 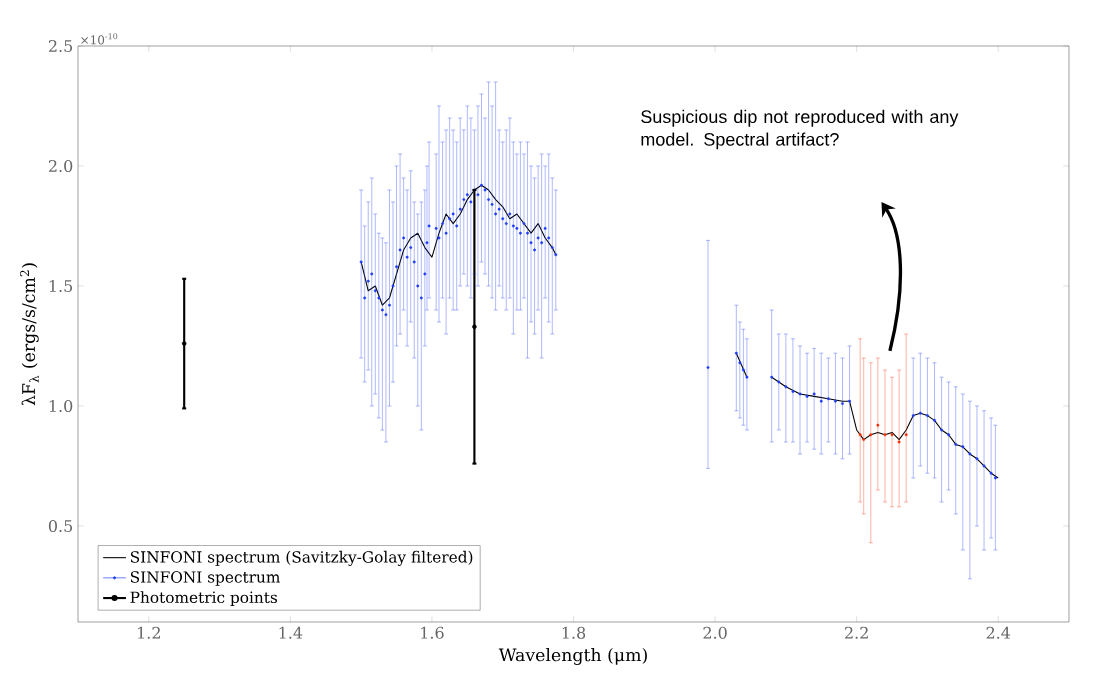 What do you see at coordinates (61, 286) in the screenshot?
I see `y-tick-label: 1.5` at bounding box center [61, 286].